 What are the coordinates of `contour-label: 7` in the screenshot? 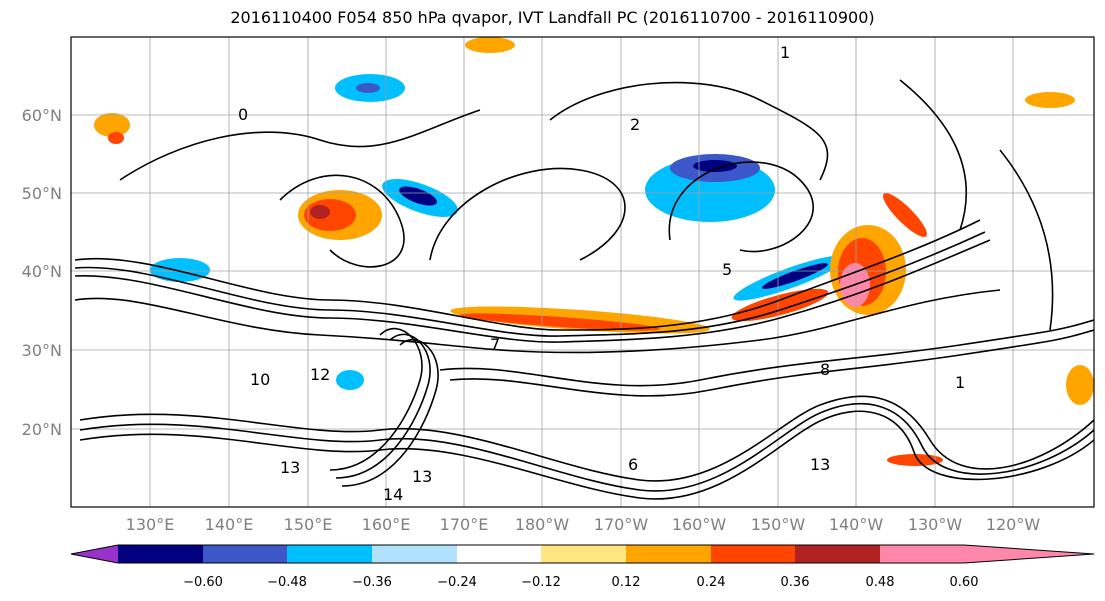 It's located at (495, 344).